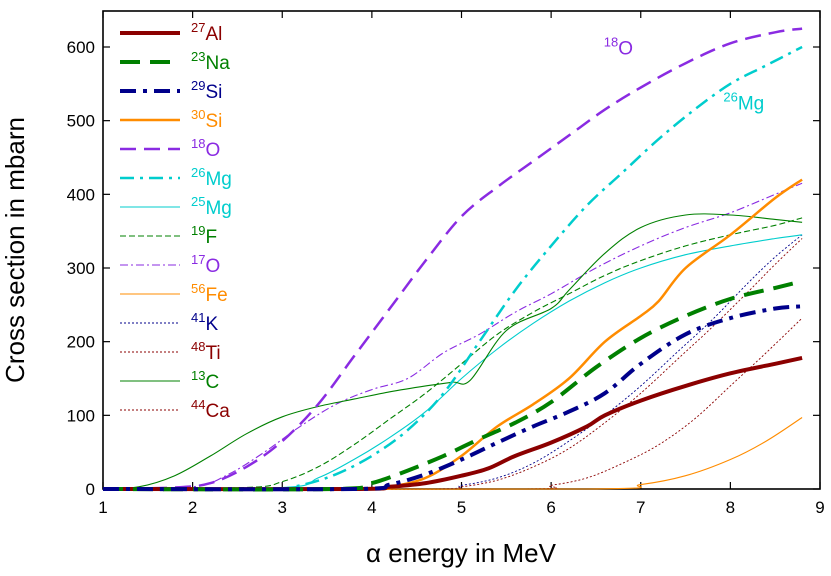  I want to click on curve-annotation: 18O, so click(618, 46).